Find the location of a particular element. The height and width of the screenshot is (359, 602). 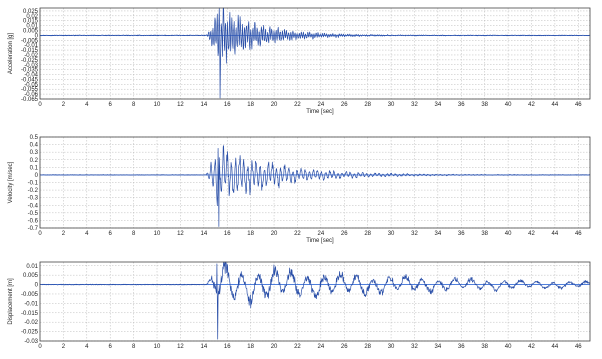

y-tick-label: 0.025 is located at coordinates (31, 12).